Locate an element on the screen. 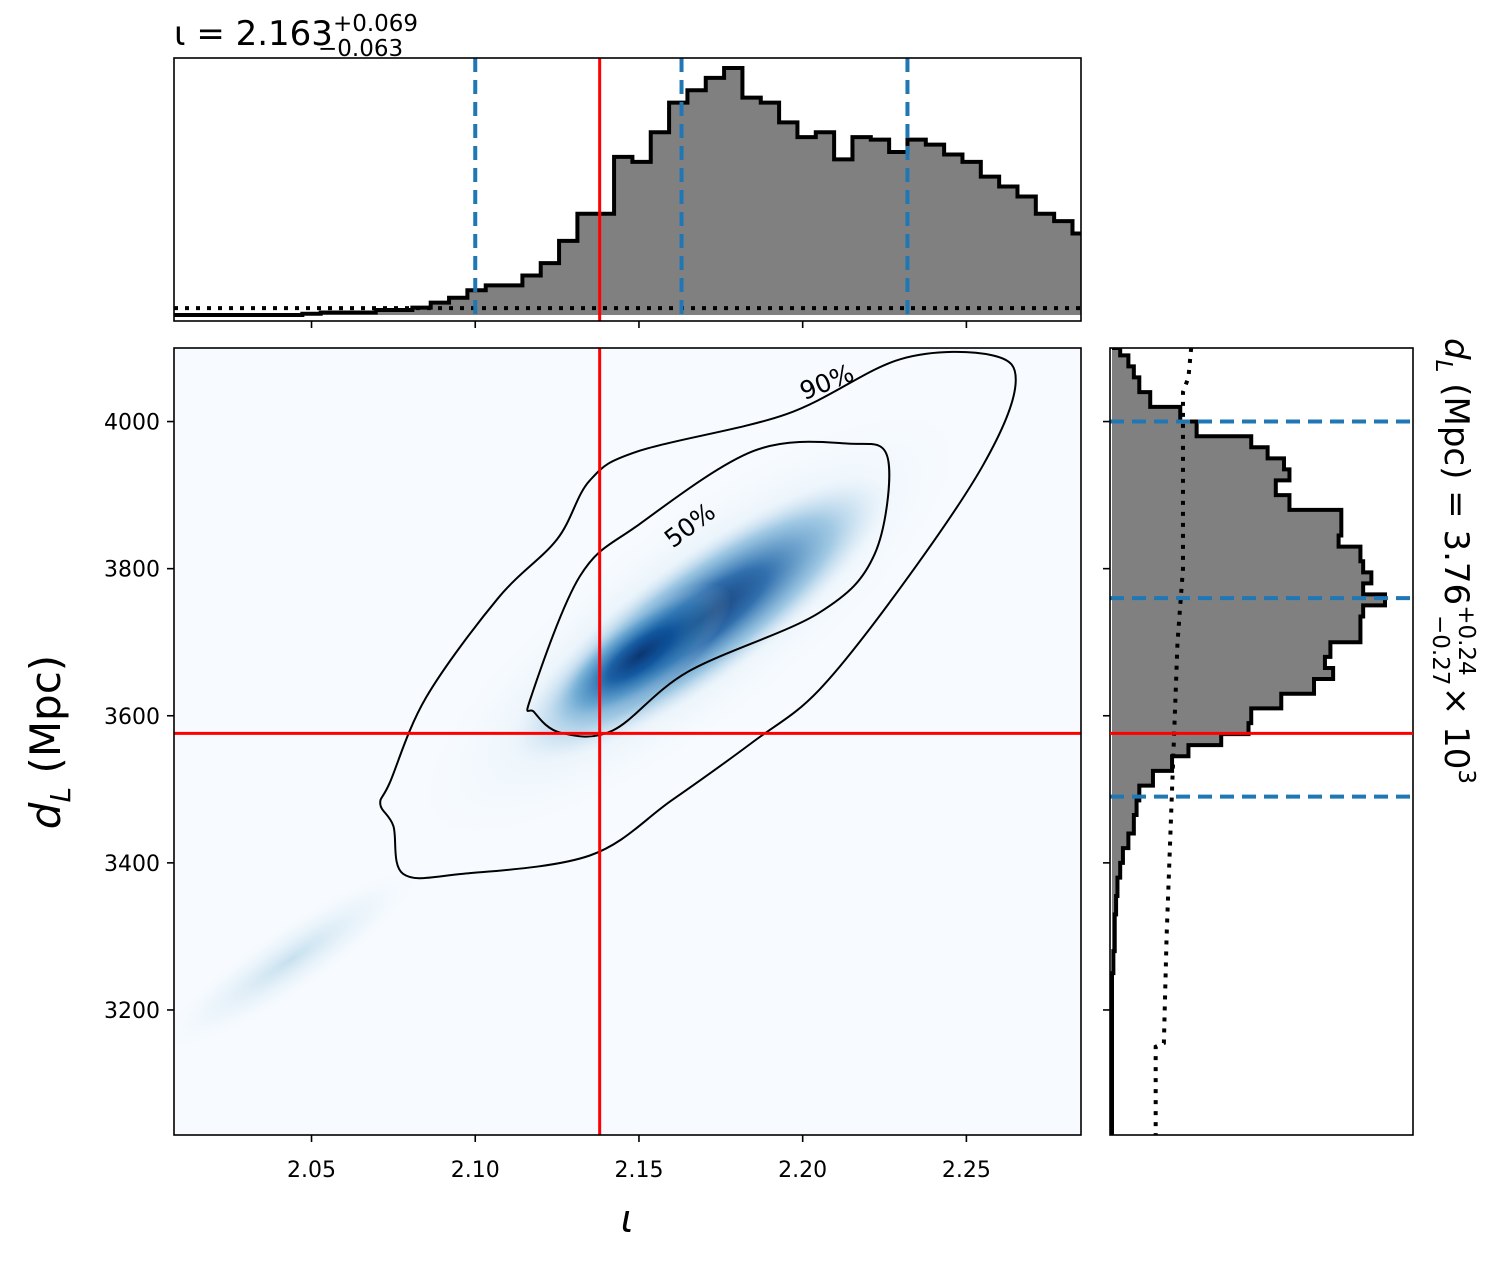 Image resolution: width=1502 pixels, height=1263 pixels. x-tick-label: 2.20 is located at coordinates (802, 1170).